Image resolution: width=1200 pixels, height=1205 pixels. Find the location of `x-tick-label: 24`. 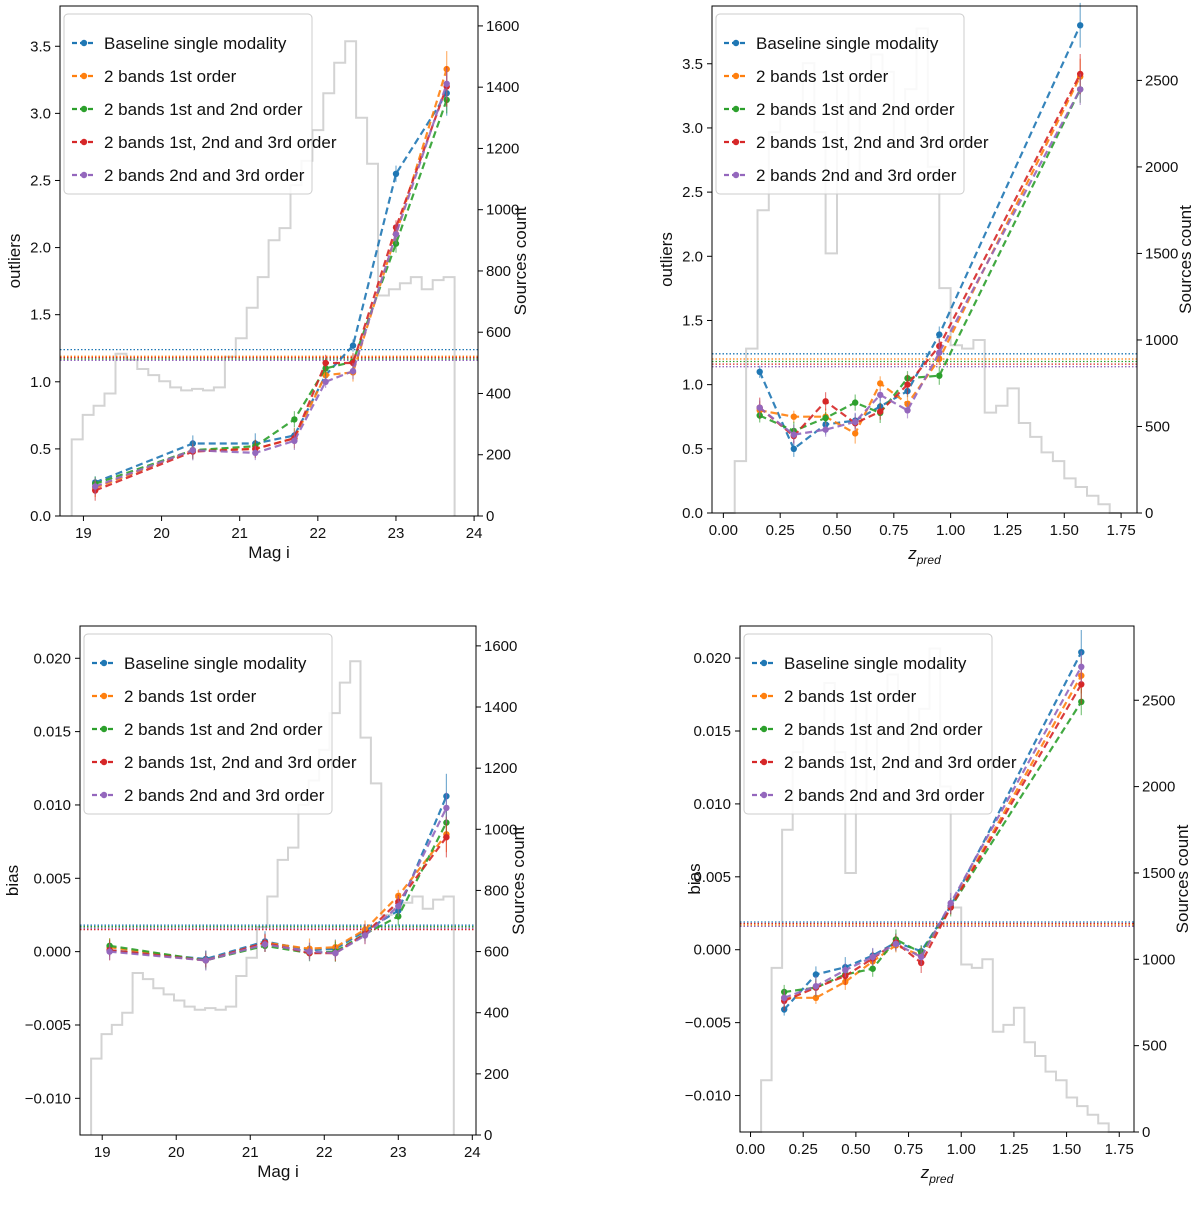

x-tick-label: 24 is located at coordinates (472, 1152).